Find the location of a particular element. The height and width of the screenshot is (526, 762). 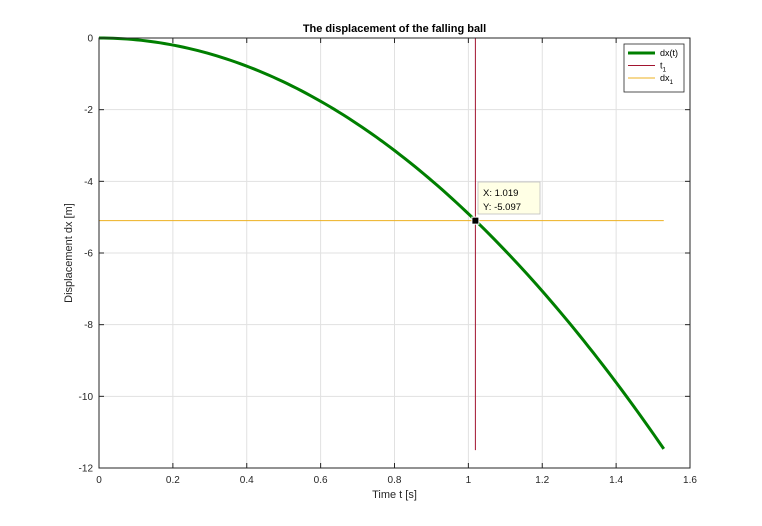

y-tick-label: 0 is located at coordinates (90, 39).